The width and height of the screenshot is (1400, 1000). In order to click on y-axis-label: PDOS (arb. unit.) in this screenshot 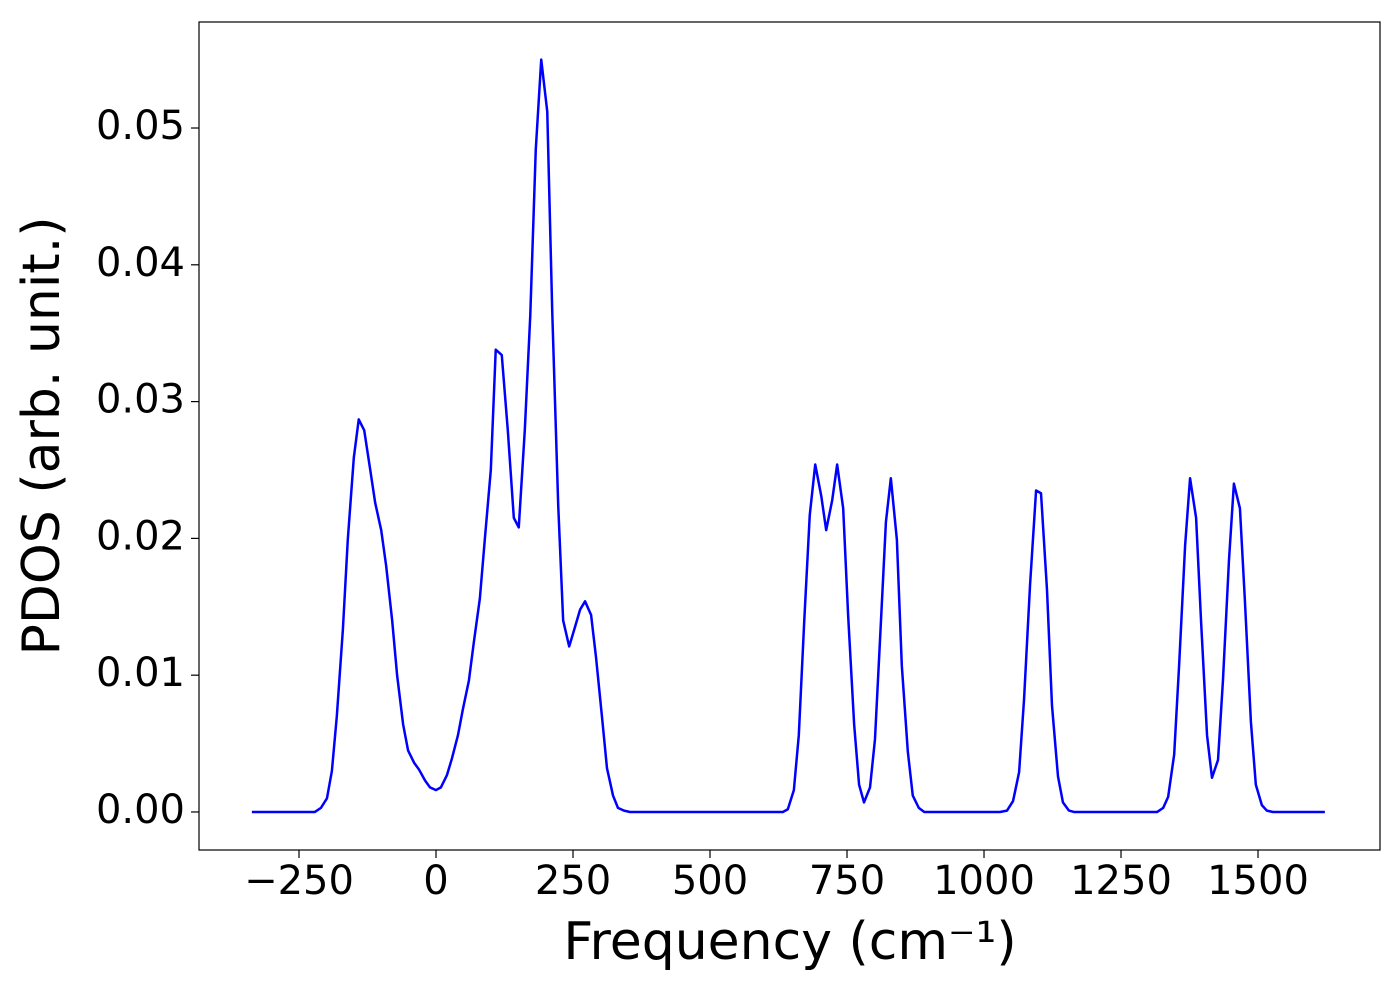, I will do `click(42, 435)`.